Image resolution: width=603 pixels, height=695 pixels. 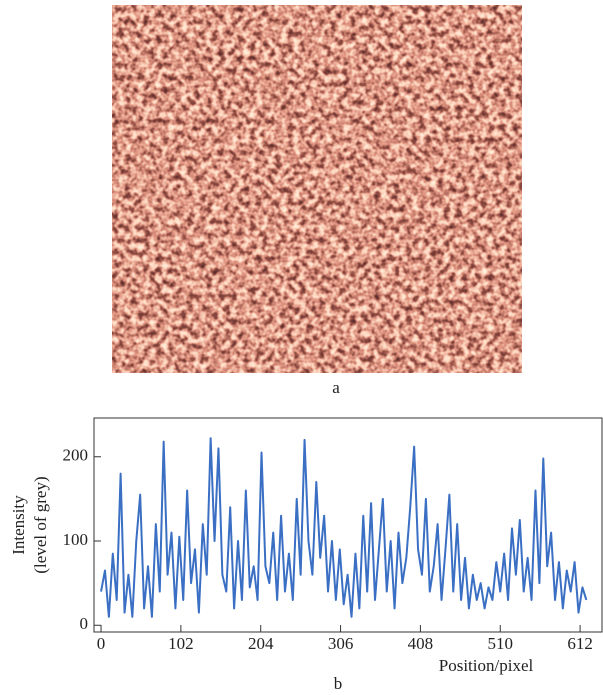 What do you see at coordinates (338, 683) in the screenshot?
I see `chart-caption: b` at bounding box center [338, 683].